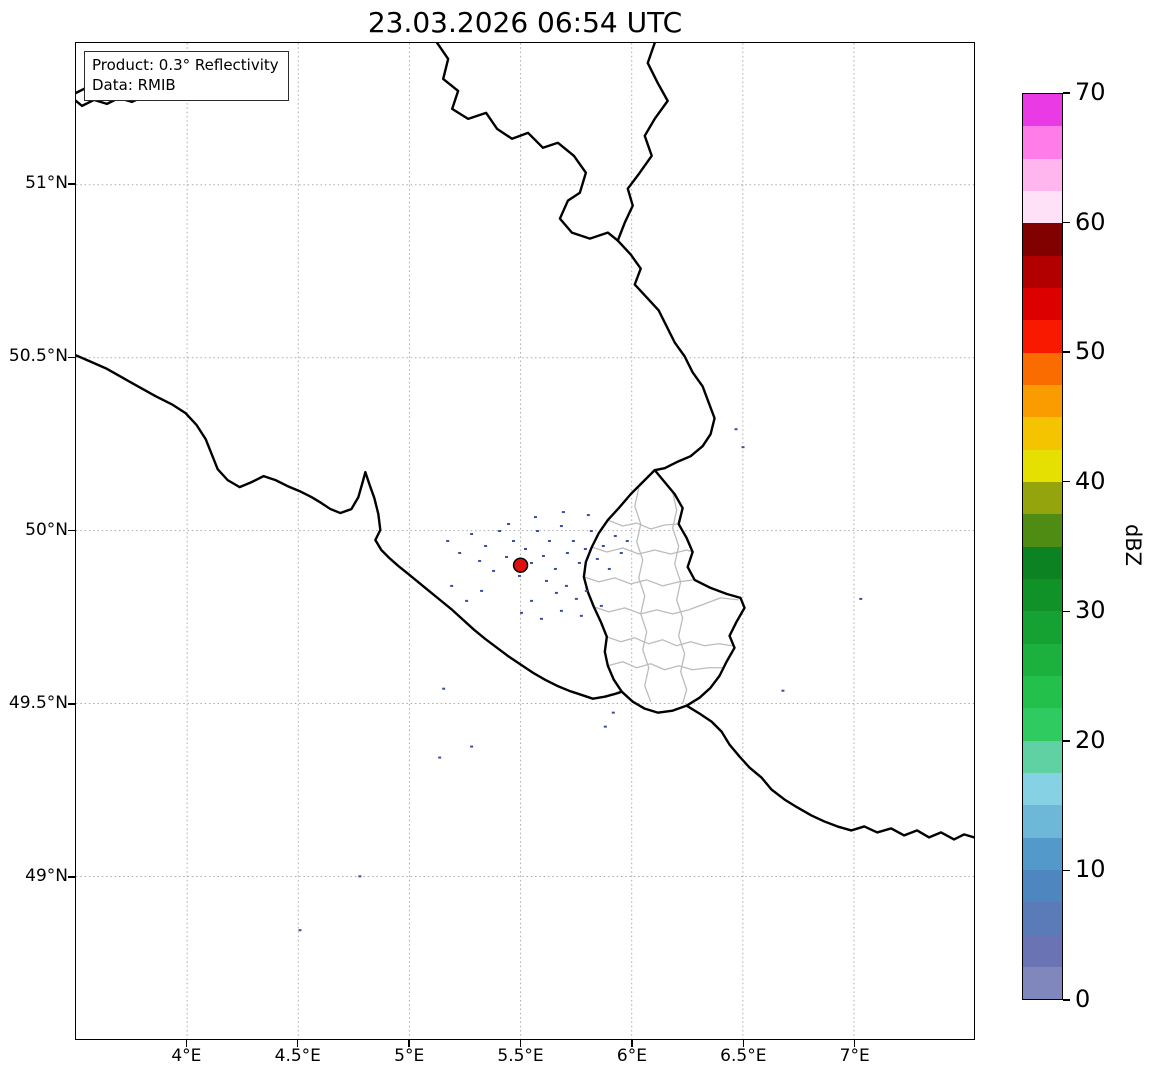 The image size is (1157, 1081). I want to click on luxembourg-outline, so click(664, 591).